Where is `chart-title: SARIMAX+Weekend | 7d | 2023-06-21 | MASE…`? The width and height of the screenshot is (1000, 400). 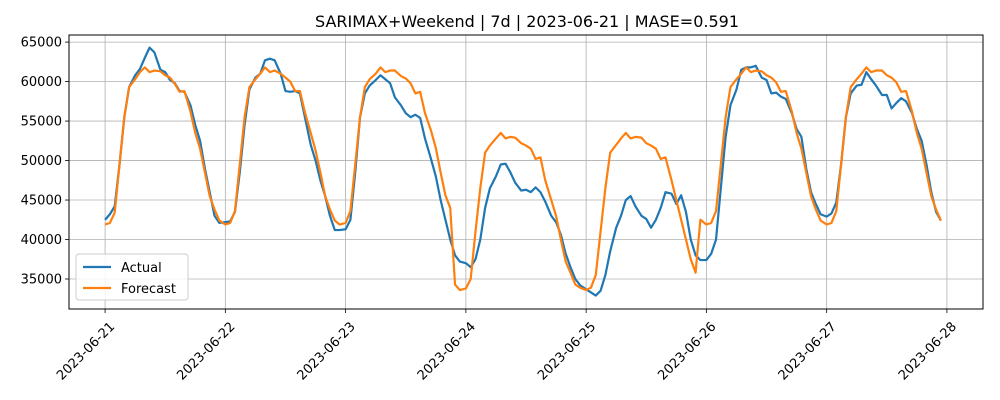 chart-title: SARIMAX+Weekend | 7d | 2023-06-21 | MASE… is located at coordinates (527, 21).